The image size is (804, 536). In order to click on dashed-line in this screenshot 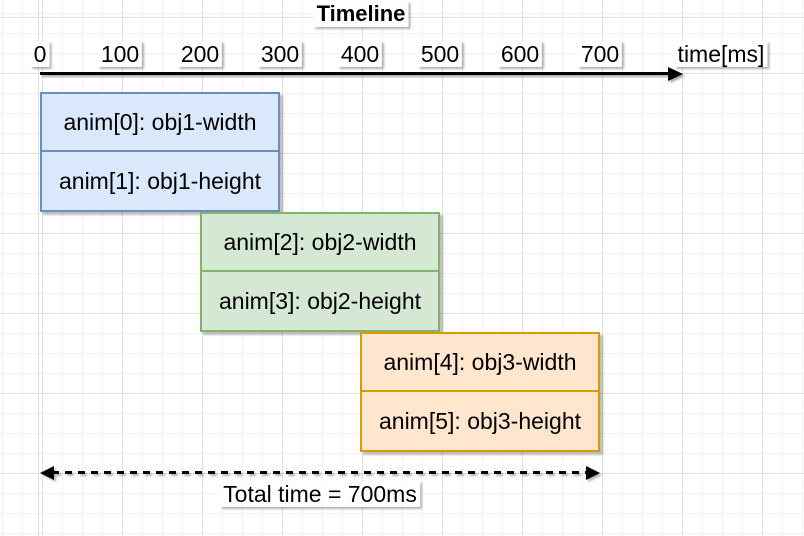, I will do `click(320, 472)`.